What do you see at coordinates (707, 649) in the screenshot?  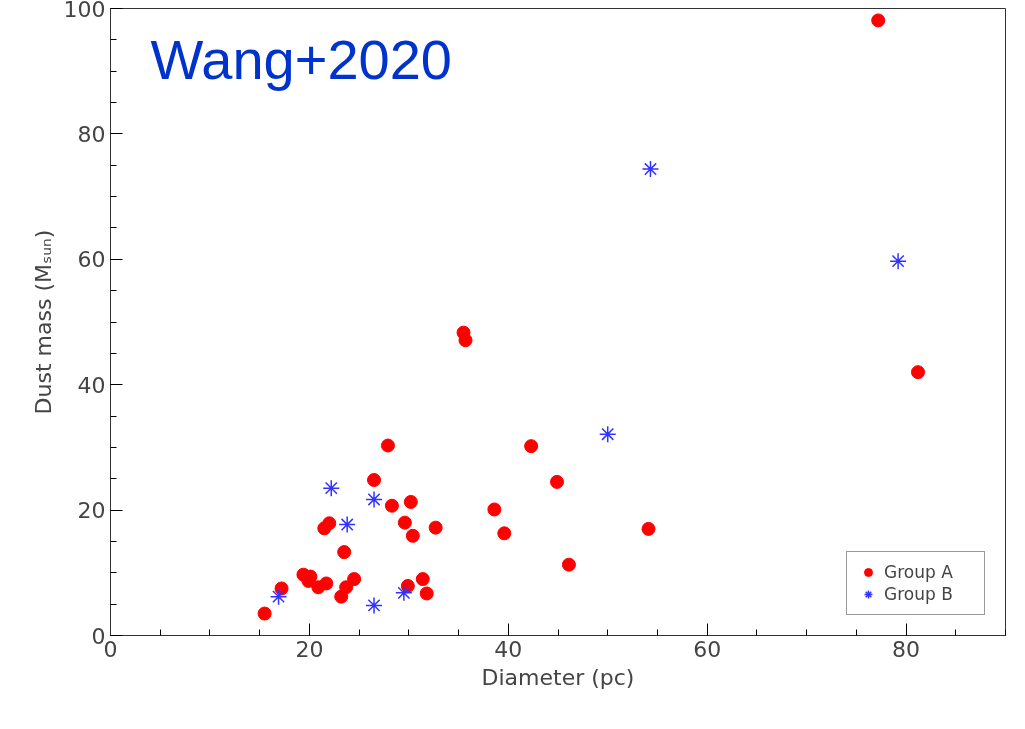 I see `x-tick-label: 60` at bounding box center [707, 649].